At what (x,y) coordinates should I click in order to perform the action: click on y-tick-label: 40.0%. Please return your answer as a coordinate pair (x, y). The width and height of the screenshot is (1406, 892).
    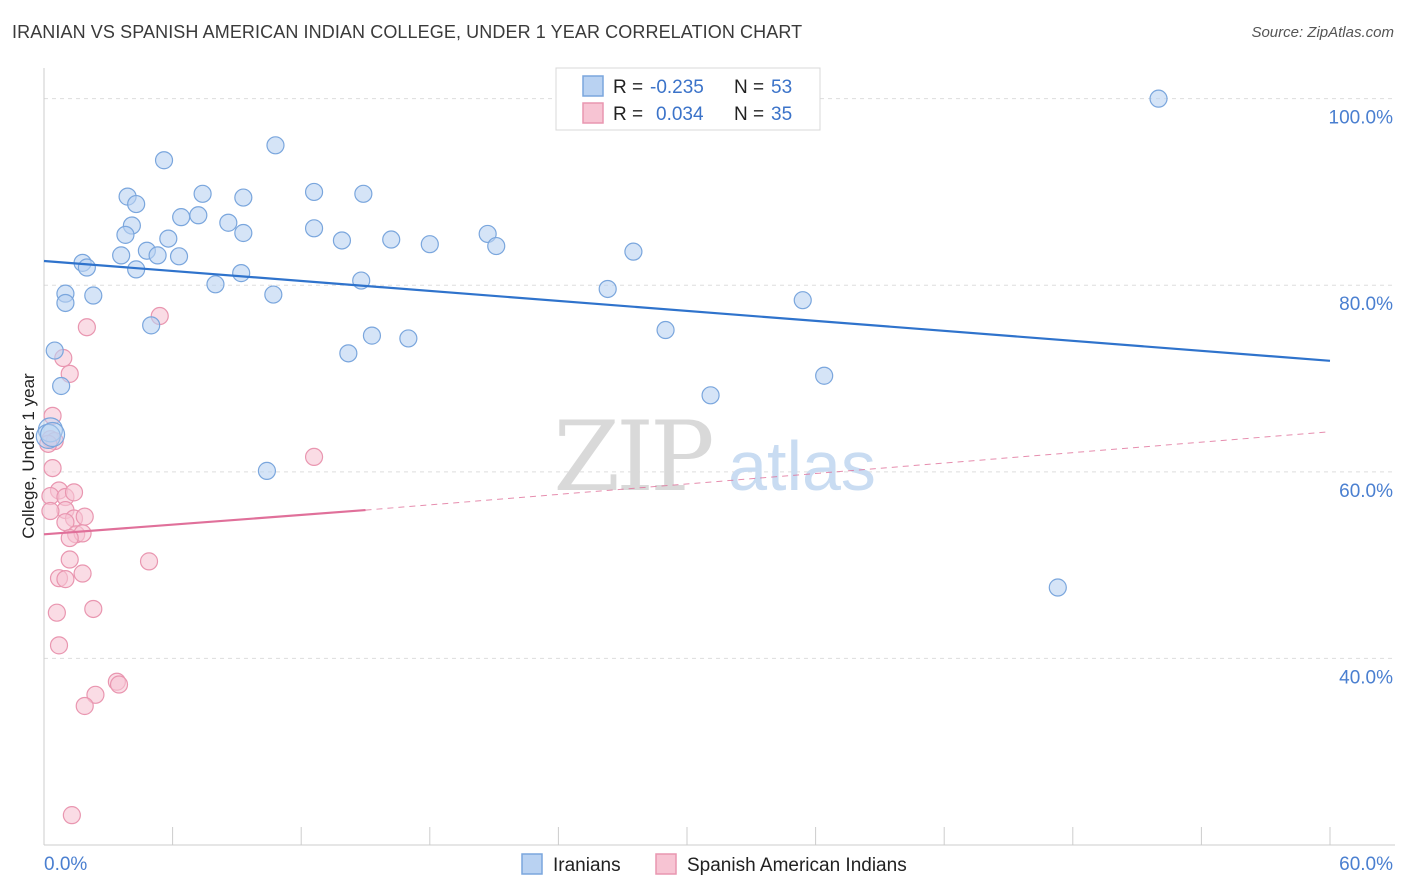
    Looking at the image, I should click on (1366, 677).